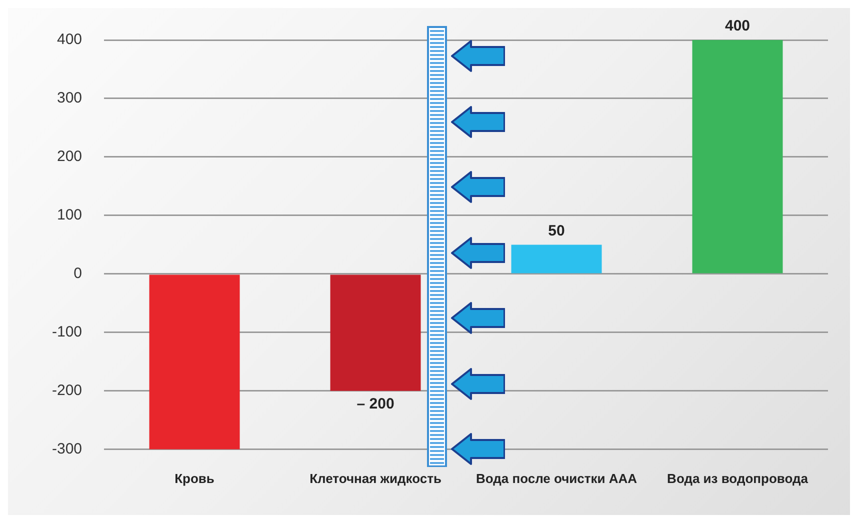  What do you see at coordinates (556, 231) in the screenshot?
I see `data-label: 50` at bounding box center [556, 231].